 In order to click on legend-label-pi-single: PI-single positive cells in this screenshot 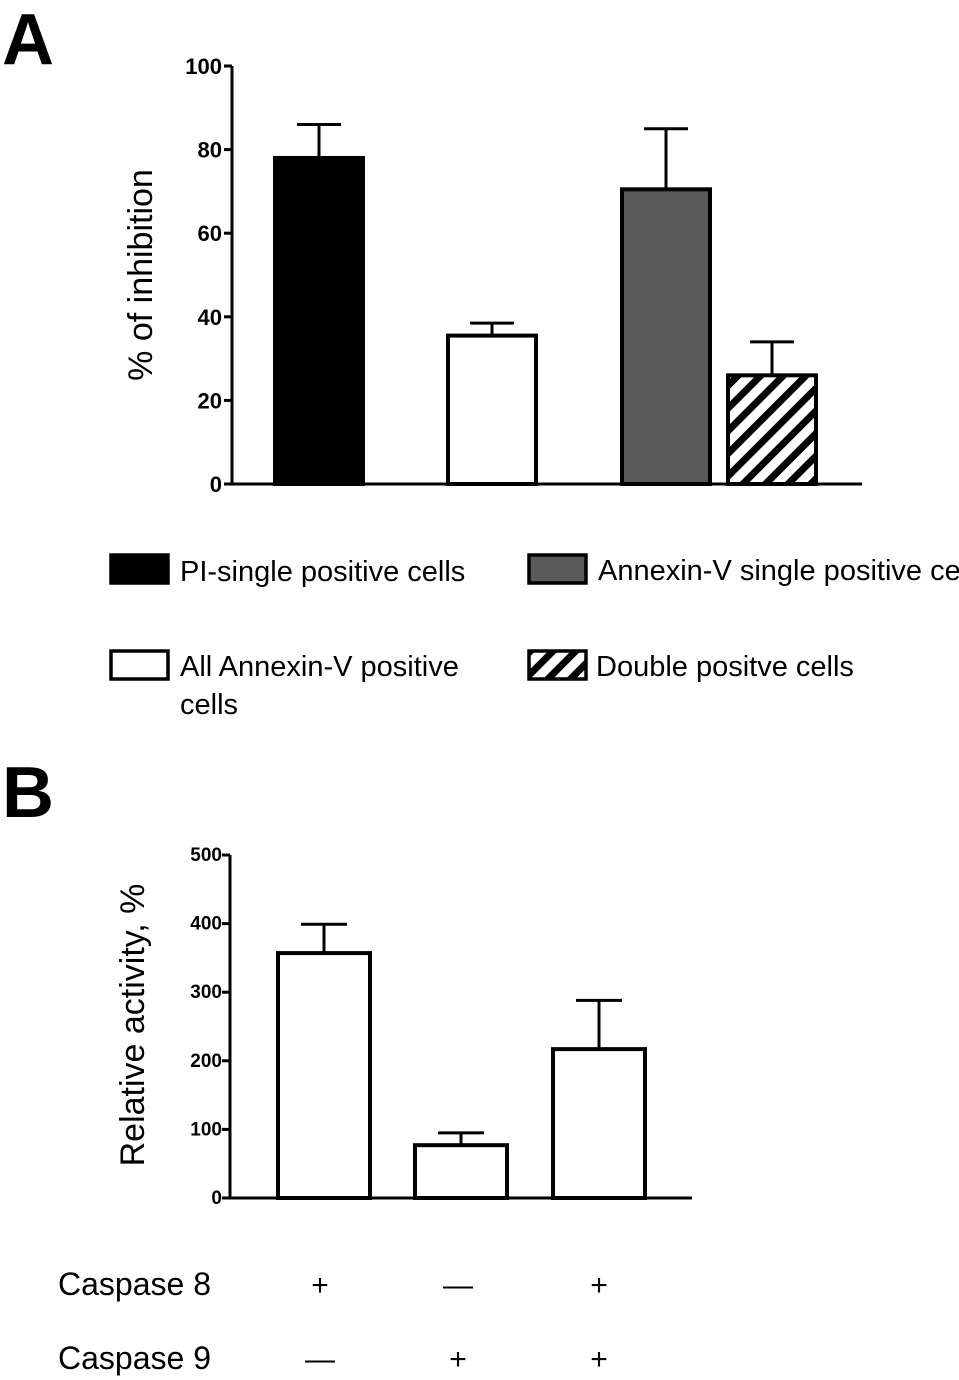, I will do `click(322, 572)`.